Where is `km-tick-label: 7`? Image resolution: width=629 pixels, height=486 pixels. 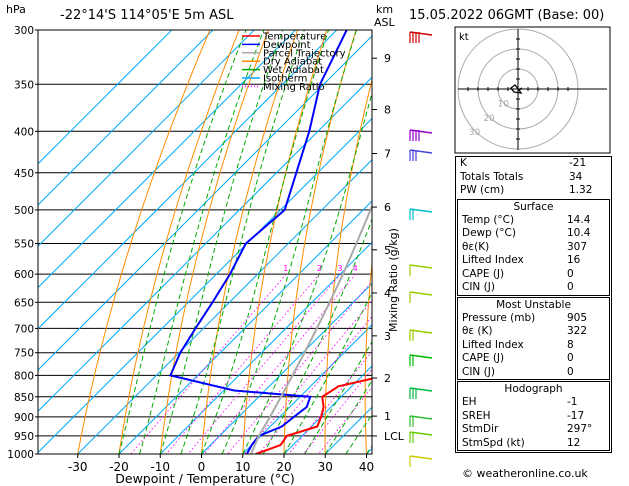
km-tick-label: 7 is located at coordinates (387, 153).